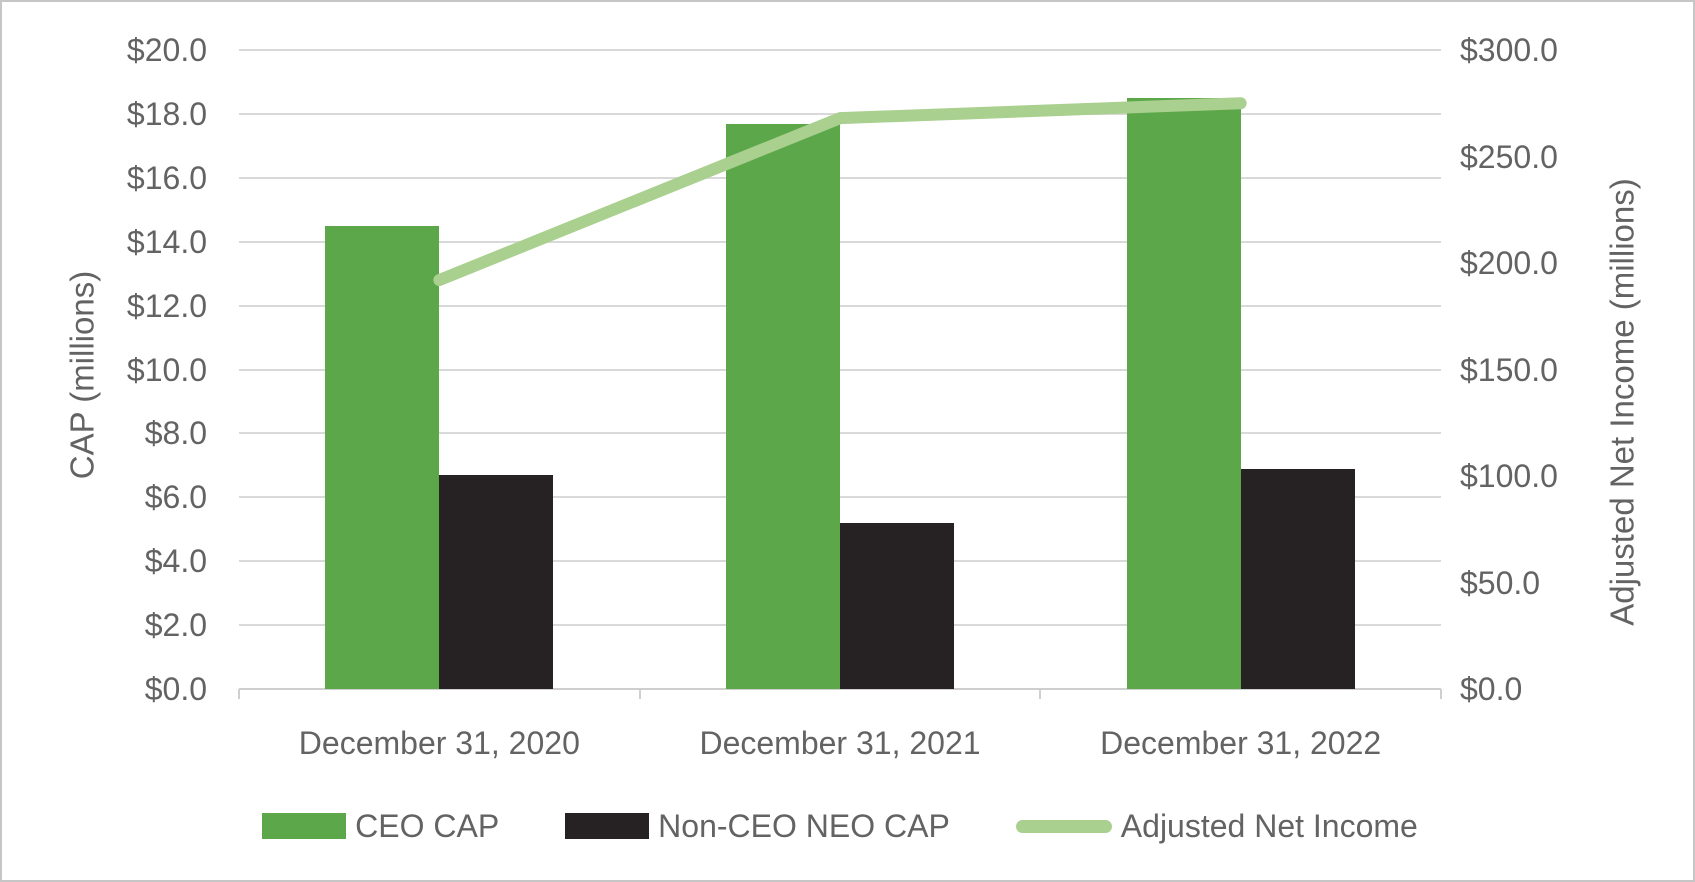 Image resolution: width=1695 pixels, height=882 pixels. What do you see at coordinates (175, 561) in the screenshot?
I see `left-axis-tick-label: $4.0` at bounding box center [175, 561].